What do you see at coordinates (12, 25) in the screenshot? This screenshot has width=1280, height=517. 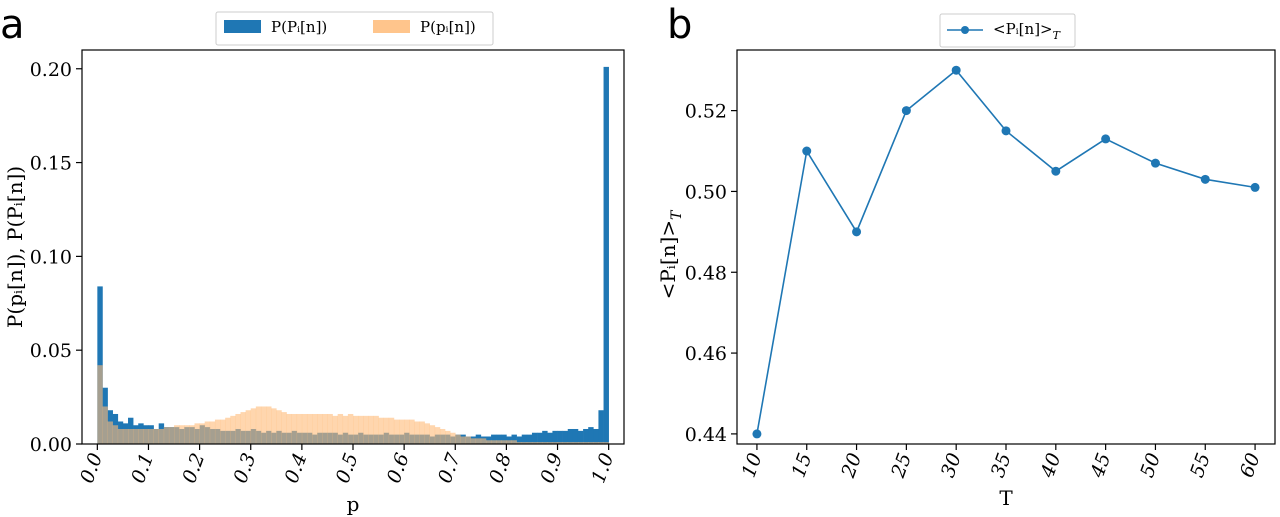 I see `panel-label-a: a` at bounding box center [12, 25].